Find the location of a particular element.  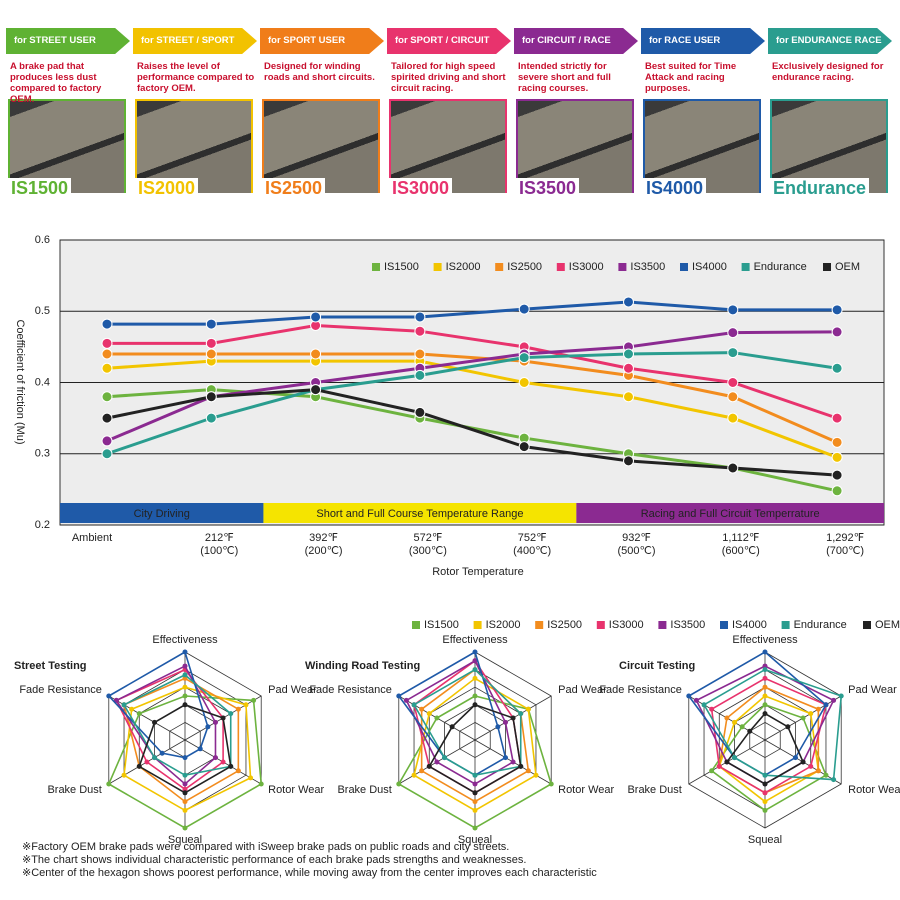

y-tick-label: 0.5 is located at coordinates (42, 311).